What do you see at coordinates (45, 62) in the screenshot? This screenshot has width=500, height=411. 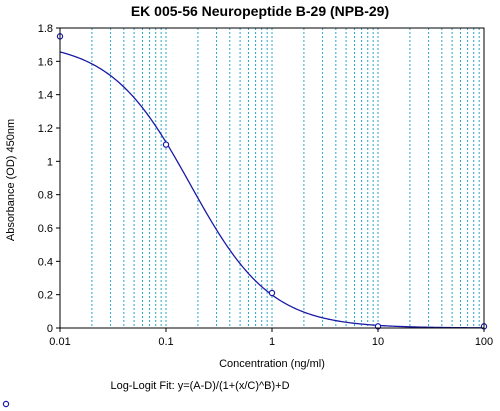 I see `y-tick-label: 1.6` at bounding box center [45, 62].